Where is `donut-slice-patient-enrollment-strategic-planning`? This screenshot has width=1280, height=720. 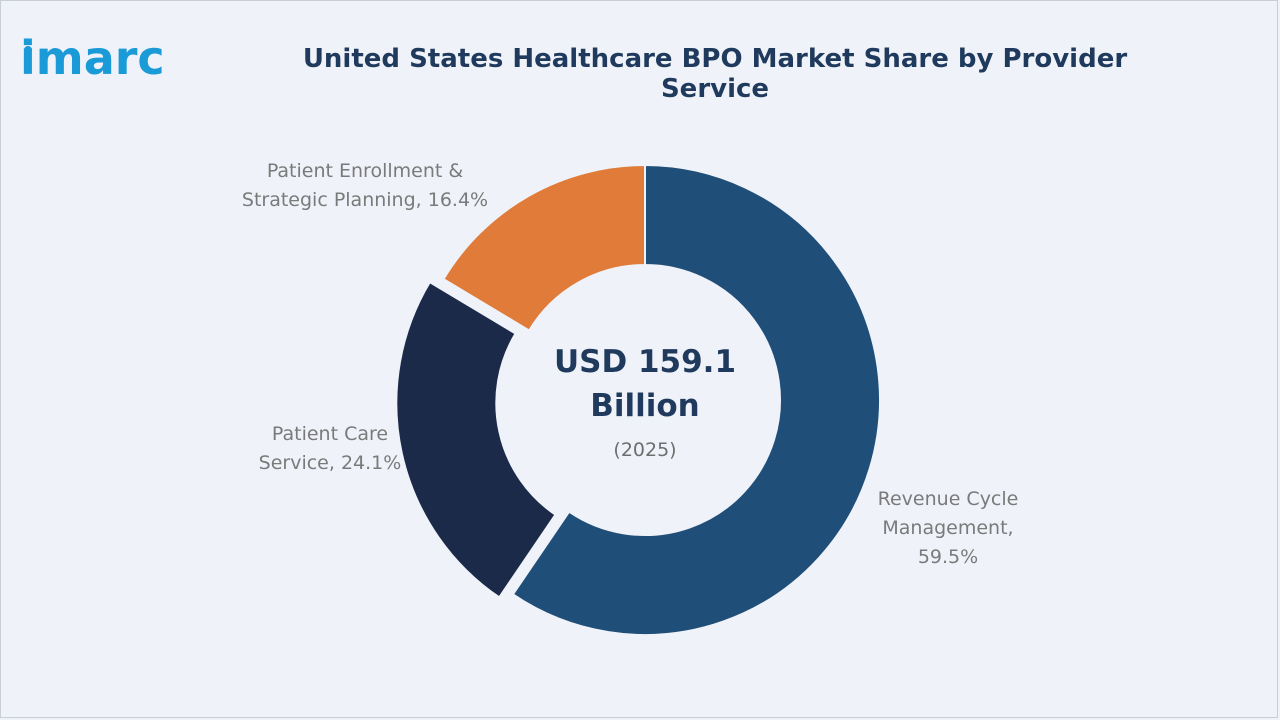
donut-slice-patient-enrollment-strategic-planning is located at coordinates (544, 247).